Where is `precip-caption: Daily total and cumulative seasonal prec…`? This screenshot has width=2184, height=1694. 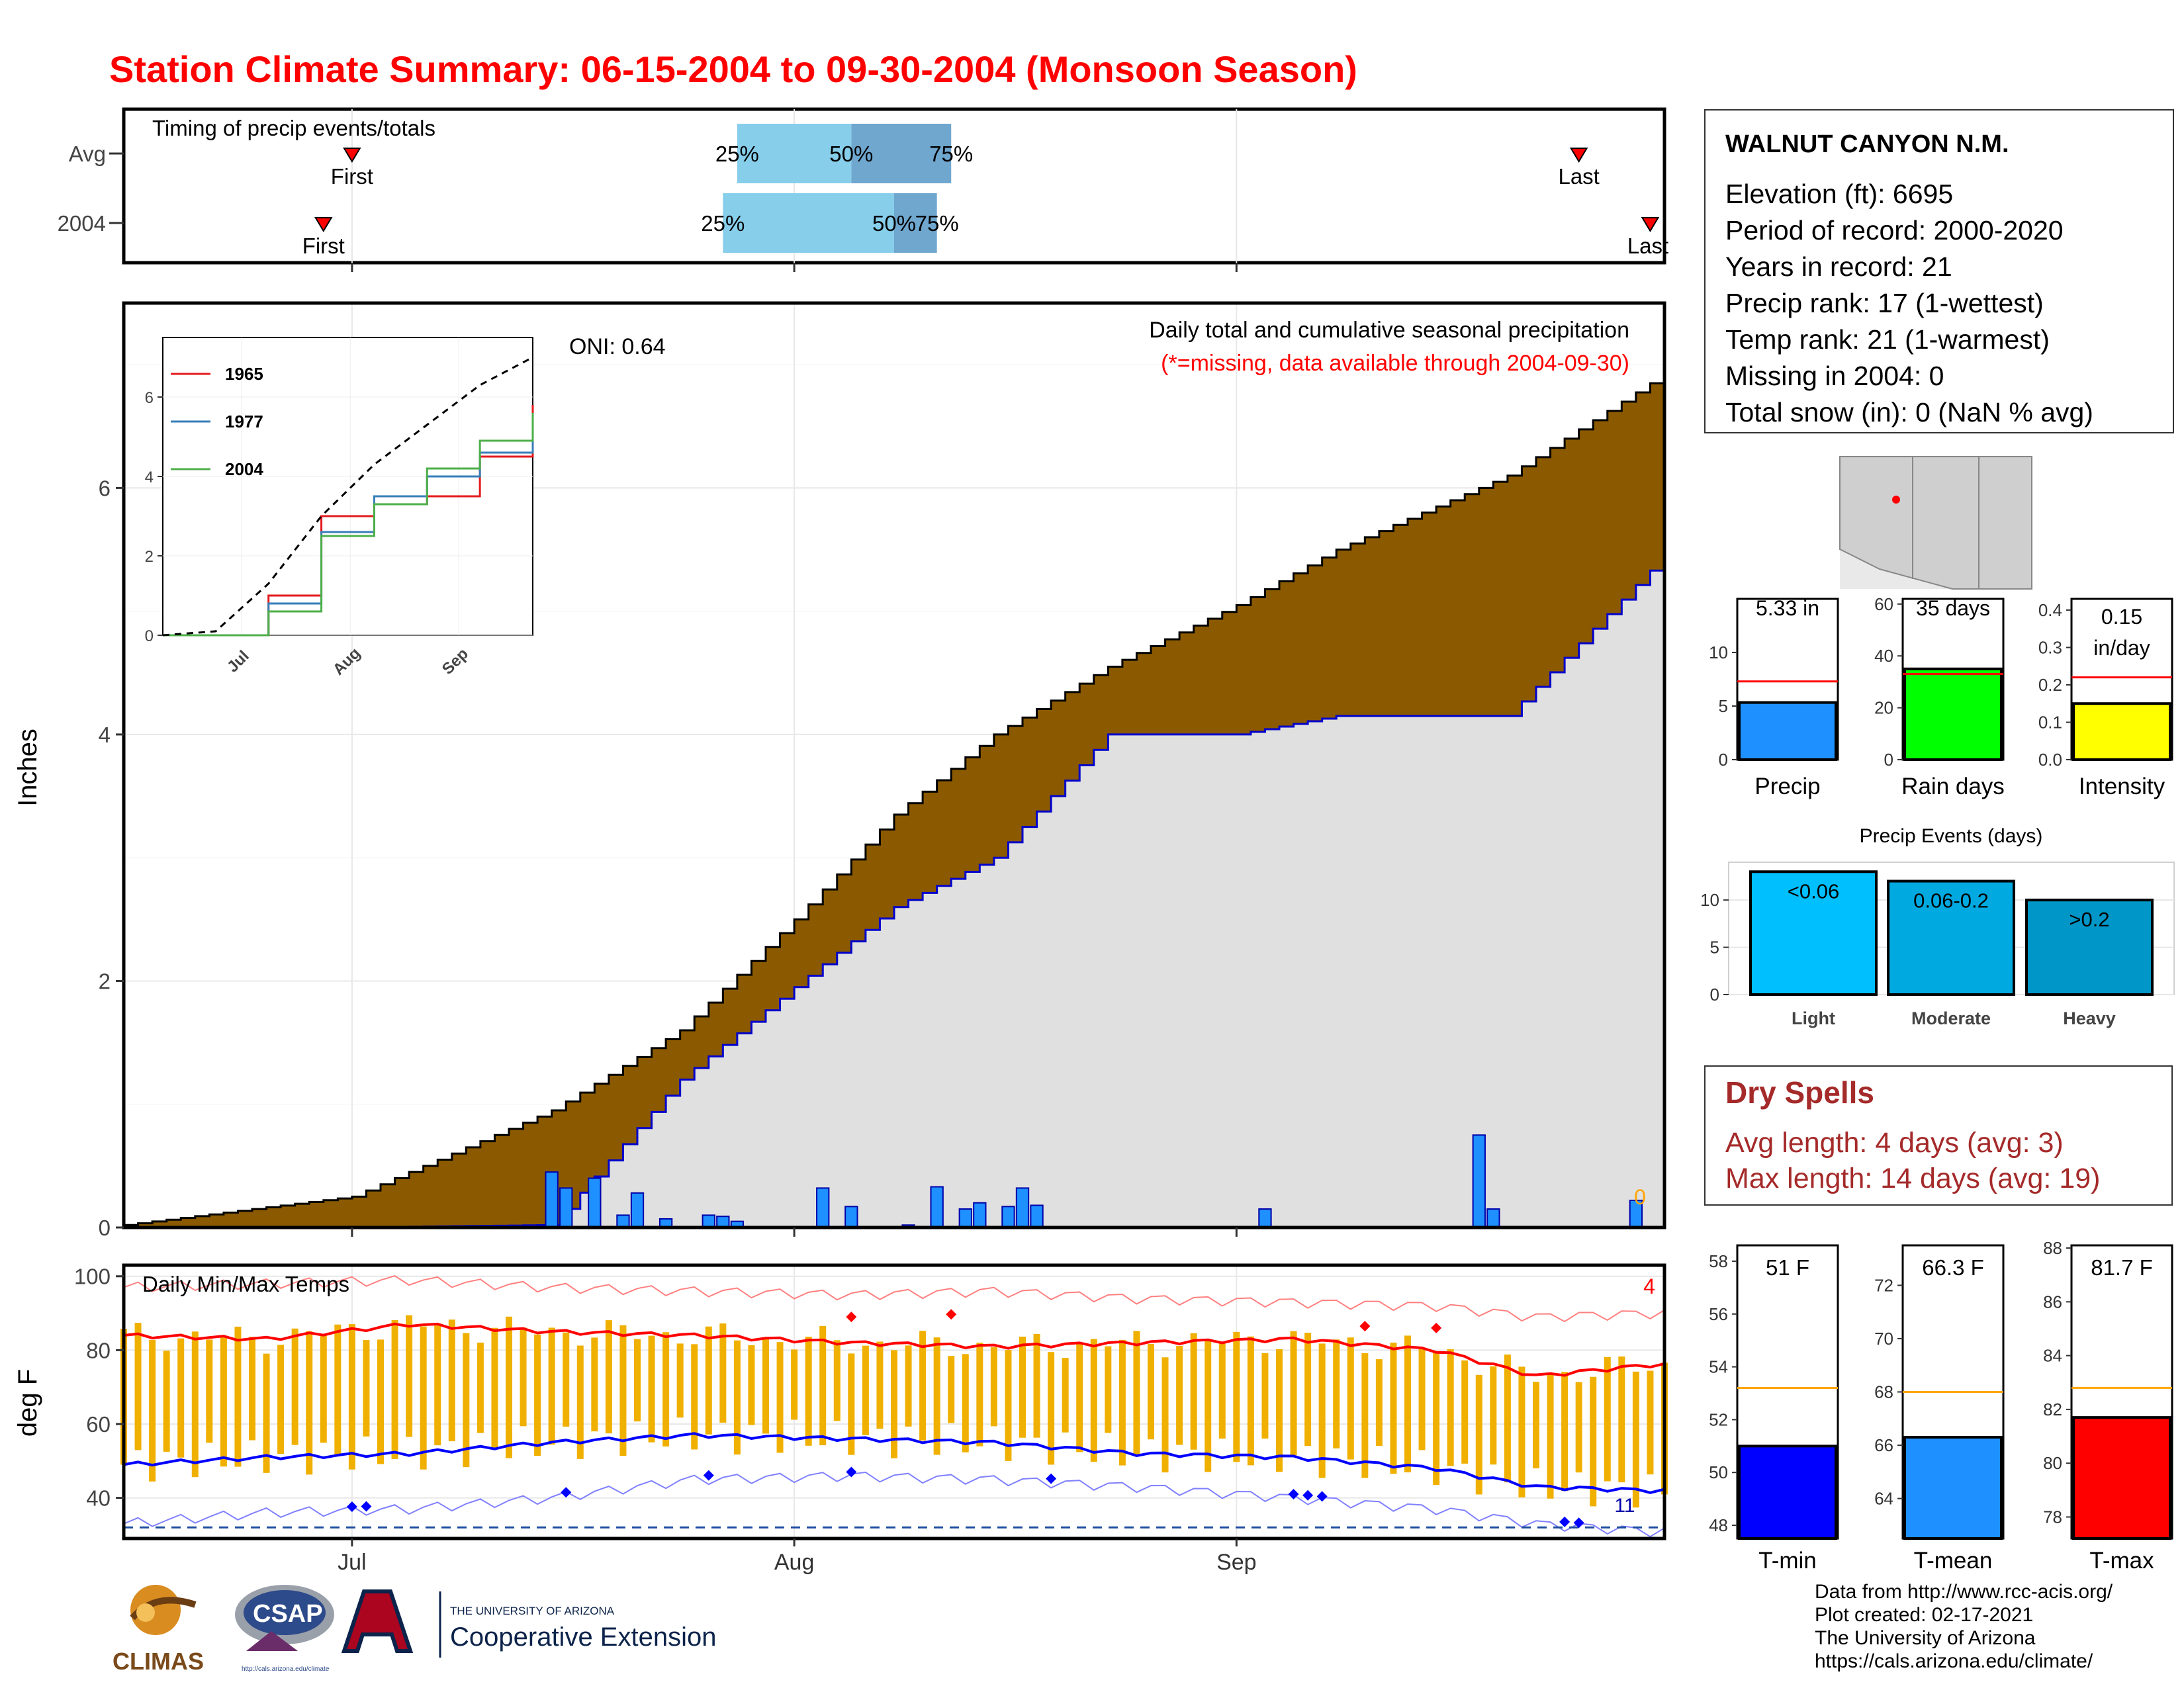
precip-caption: Daily total and cumulative seasonal prec… is located at coordinates (1389, 330).